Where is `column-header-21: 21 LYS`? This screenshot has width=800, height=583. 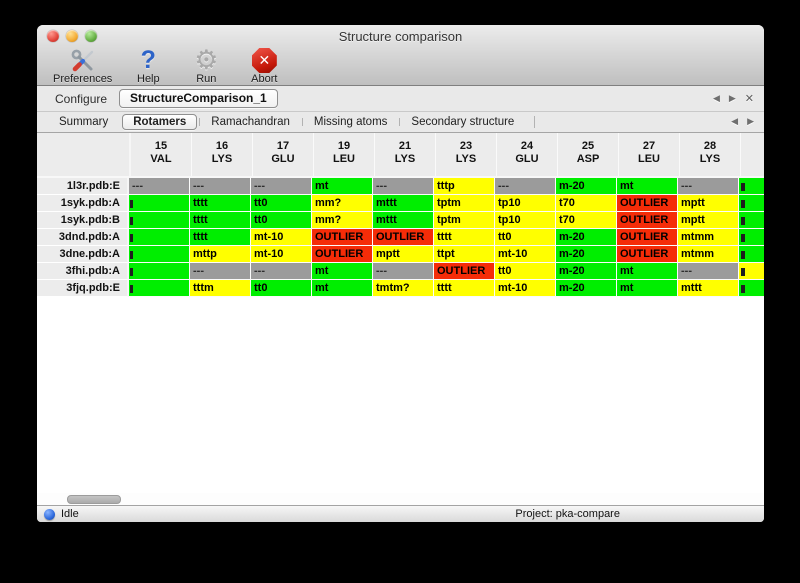
column-header-21: 21 LYS is located at coordinates (405, 154).